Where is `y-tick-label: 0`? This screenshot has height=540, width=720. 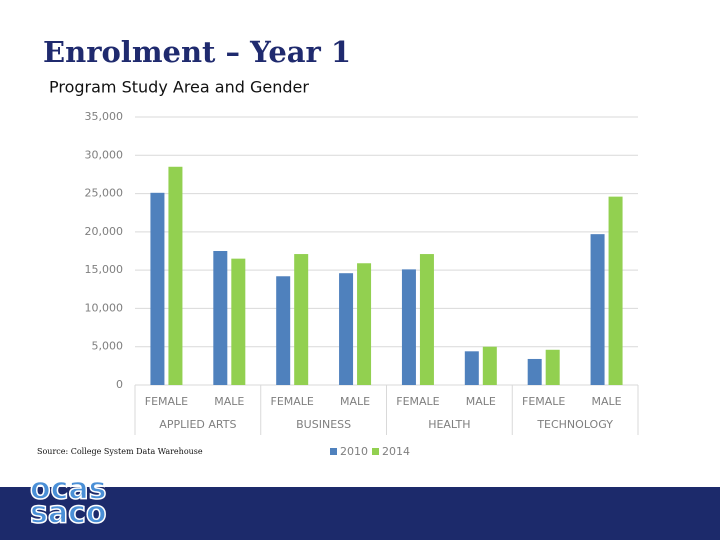 y-tick-label: 0 is located at coordinates (119, 384).